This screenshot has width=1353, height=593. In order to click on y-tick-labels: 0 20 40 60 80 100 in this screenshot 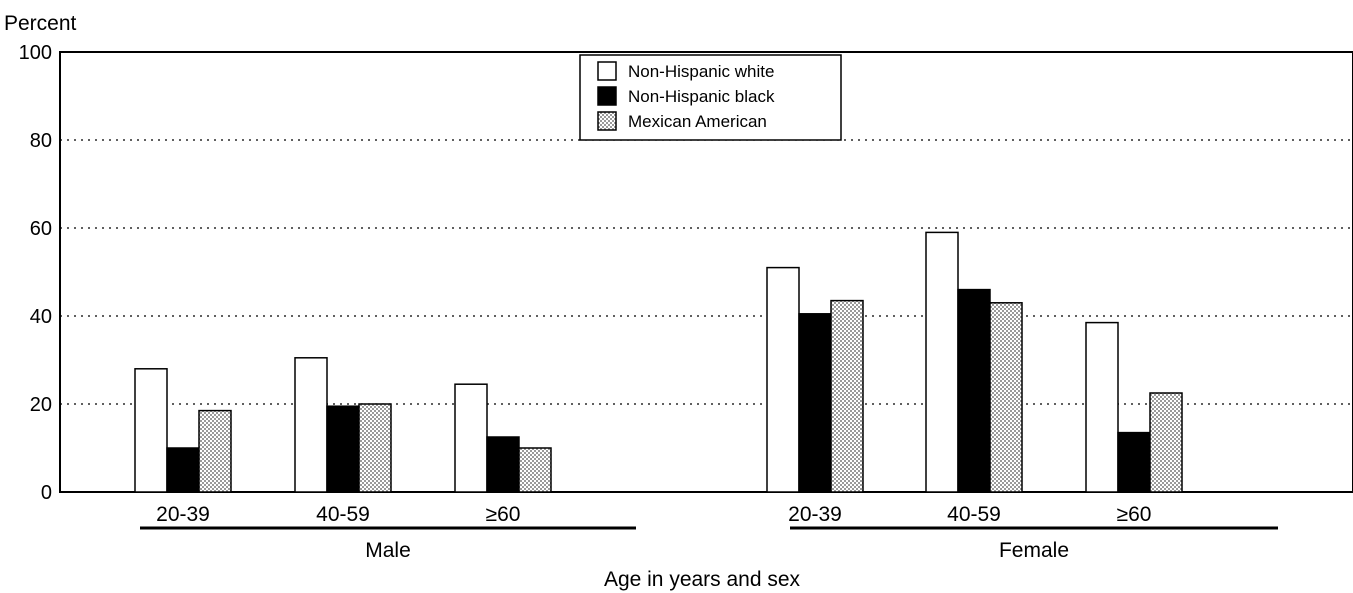, I will do `click(35, 273)`.